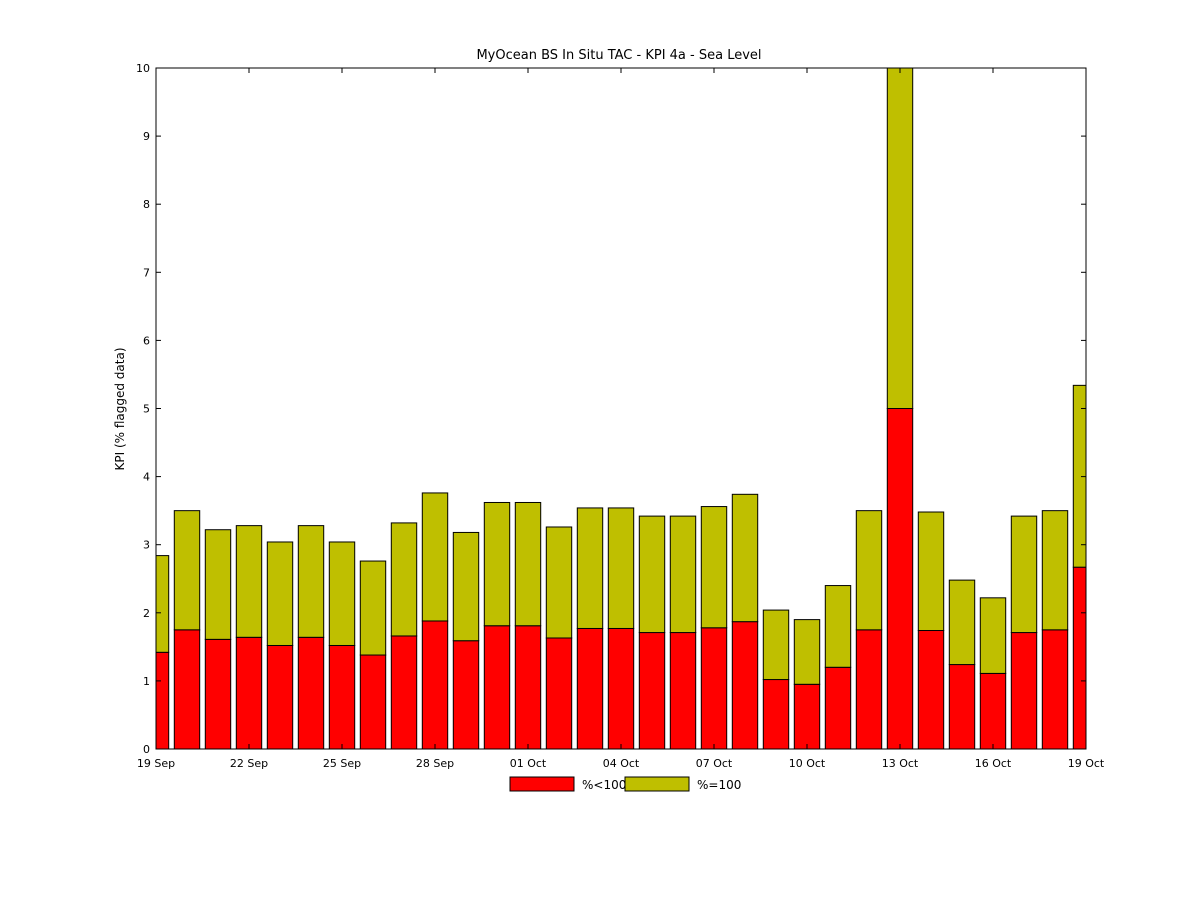  Describe the element at coordinates (900, 763) in the screenshot. I see `x-tick-label-8: 13 Oct` at that location.